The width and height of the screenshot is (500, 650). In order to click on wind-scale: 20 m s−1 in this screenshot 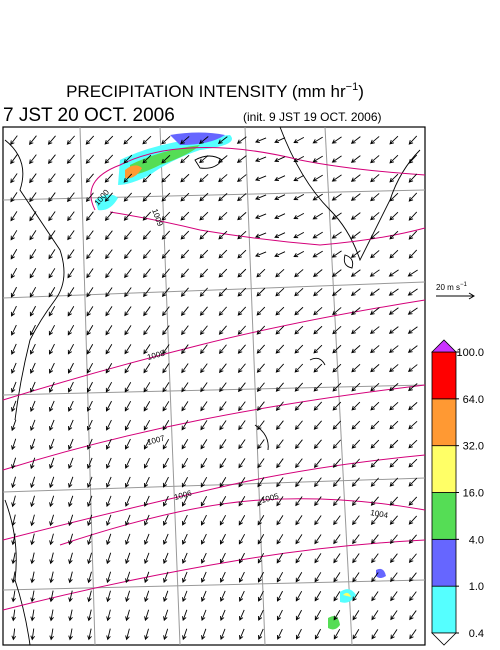, I will do `click(455, 291)`.